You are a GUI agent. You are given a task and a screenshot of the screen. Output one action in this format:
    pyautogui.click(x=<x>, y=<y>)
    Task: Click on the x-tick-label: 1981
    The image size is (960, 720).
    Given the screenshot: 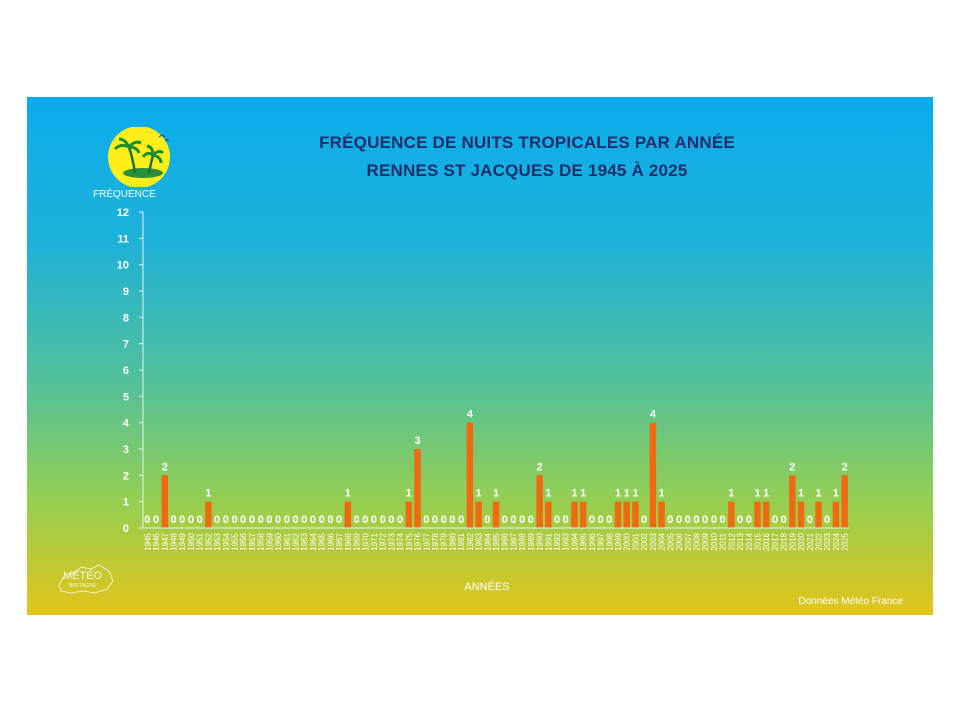 What is the action you would take?
    pyautogui.click(x=461, y=541)
    